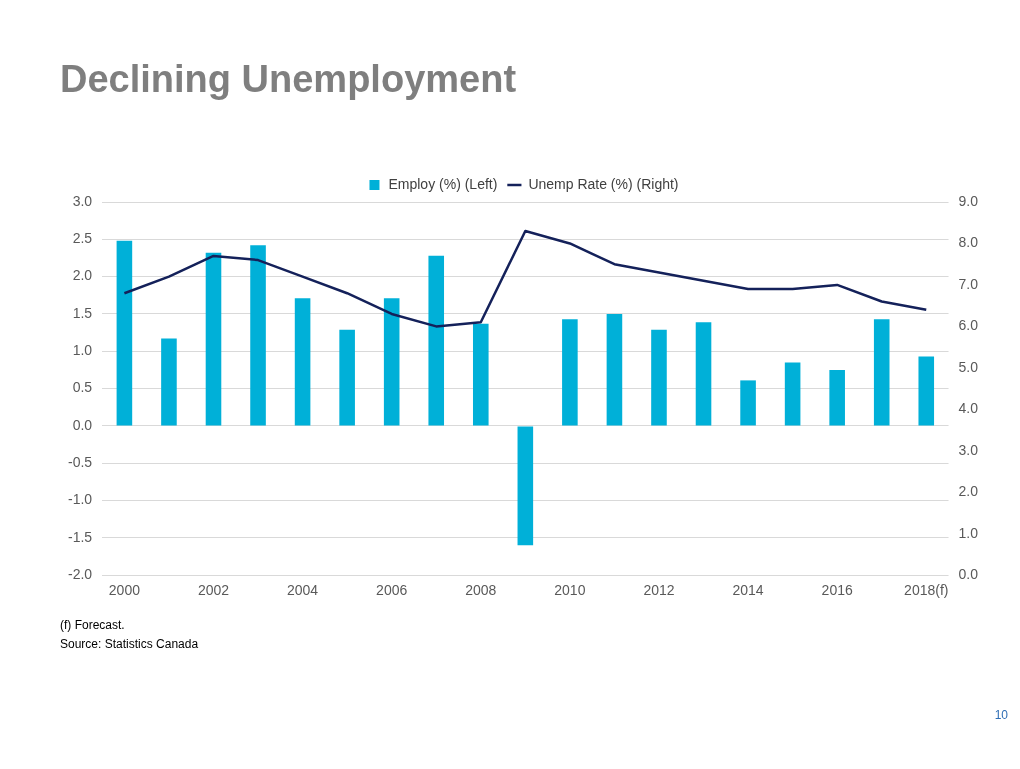 Image resolution: width=1020 pixels, height=769 pixels. What do you see at coordinates (80, 499) in the screenshot?
I see `y-tick-label: -1.0` at bounding box center [80, 499].